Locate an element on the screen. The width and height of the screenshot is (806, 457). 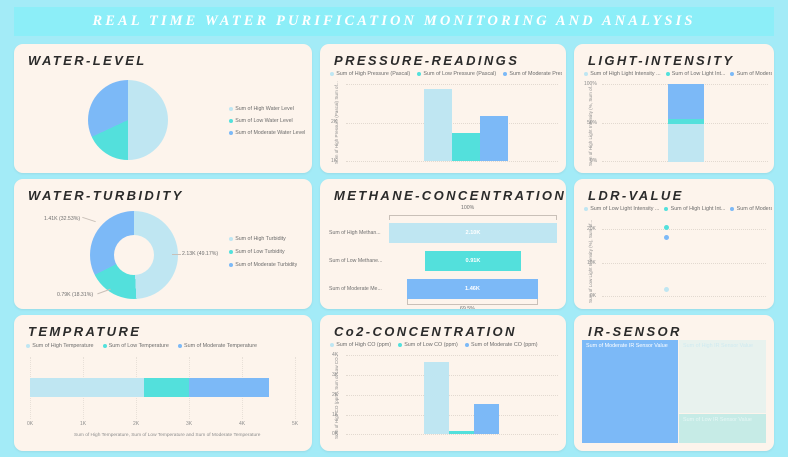
legend-item: Sum of Low Temperature is located at coordinates (135, 346).